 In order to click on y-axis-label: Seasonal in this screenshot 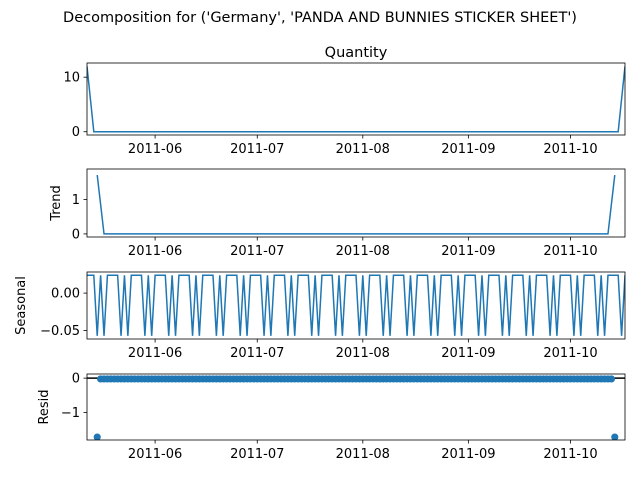, I will do `click(21, 305)`.